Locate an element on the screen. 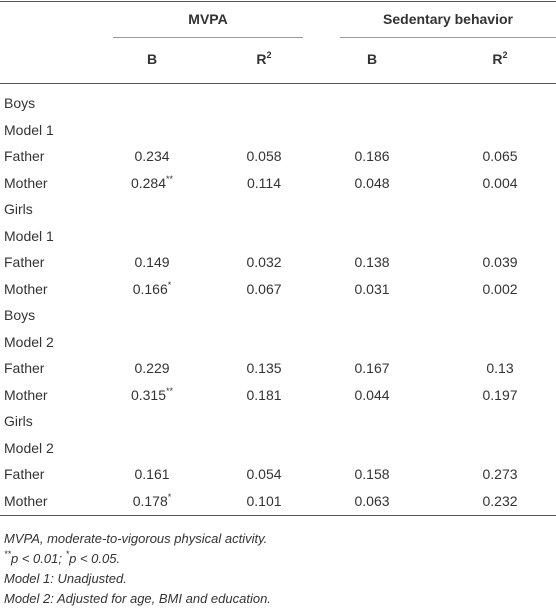  cell: 0.067 is located at coordinates (263, 289).